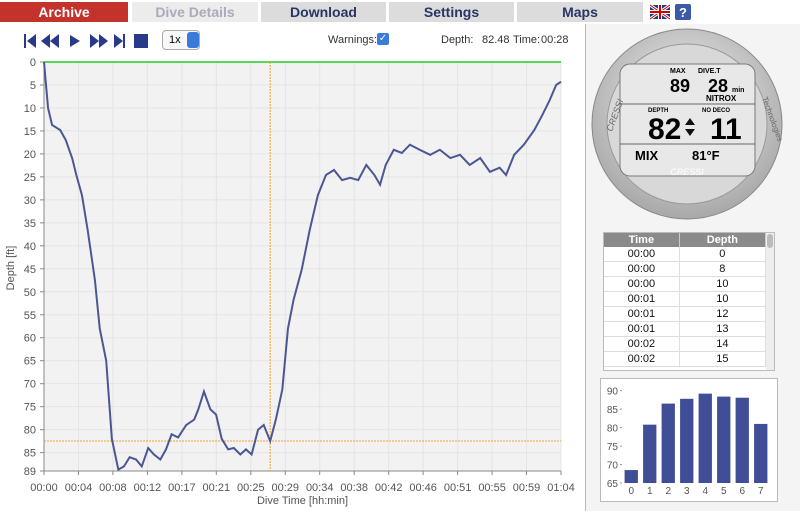 The width and height of the screenshot is (800, 511). I want to click on x-tick-label: 2, so click(668, 491).